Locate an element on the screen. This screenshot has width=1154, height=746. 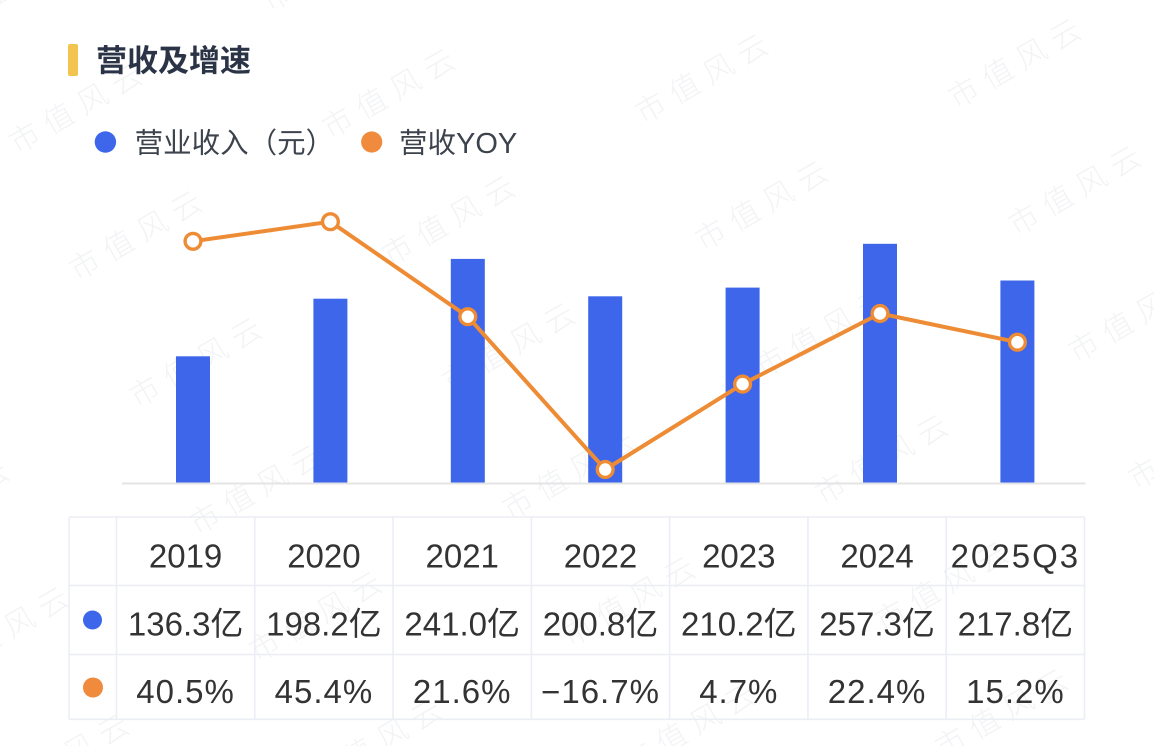
svg-text: 22.4% is located at coordinates (877, 691).